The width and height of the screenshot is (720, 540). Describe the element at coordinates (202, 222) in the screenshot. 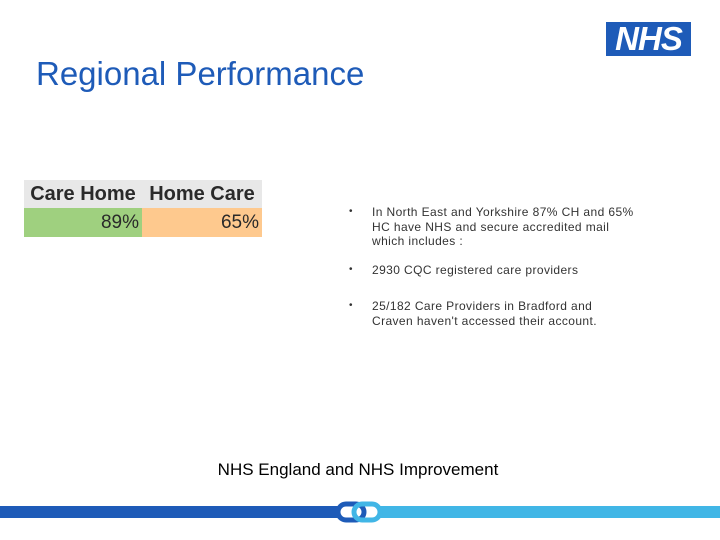

I see `home-care-value: 65%` at that location.